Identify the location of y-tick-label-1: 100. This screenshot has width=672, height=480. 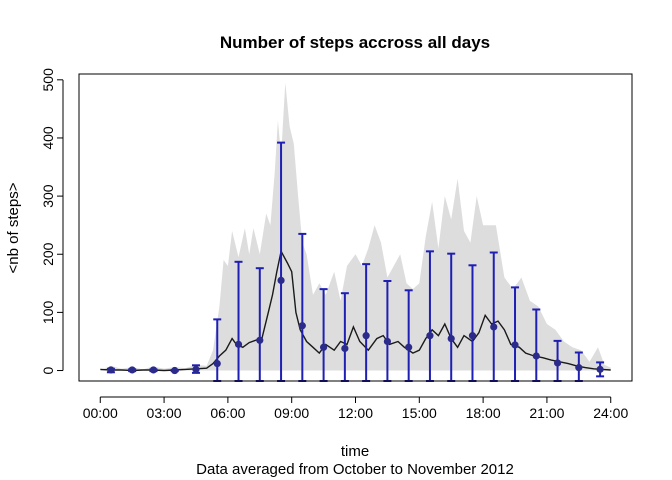
(48, 312).